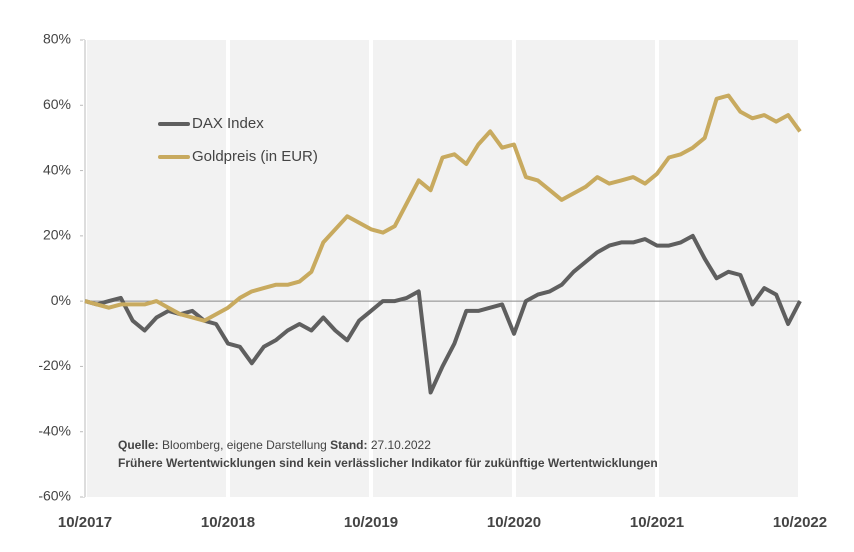 Image resolution: width=854 pixels, height=552 pixels. Describe the element at coordinates (54, 496) in the screenshot. I see `y-tick-label: -60%` at that location.